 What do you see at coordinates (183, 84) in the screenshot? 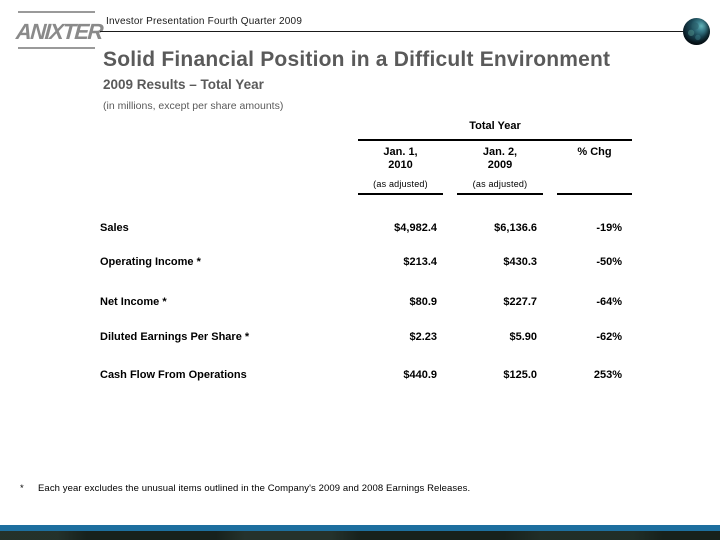
I see `page-subtitle: 2009 Results – Total Year` at bounding box center [183, 84].